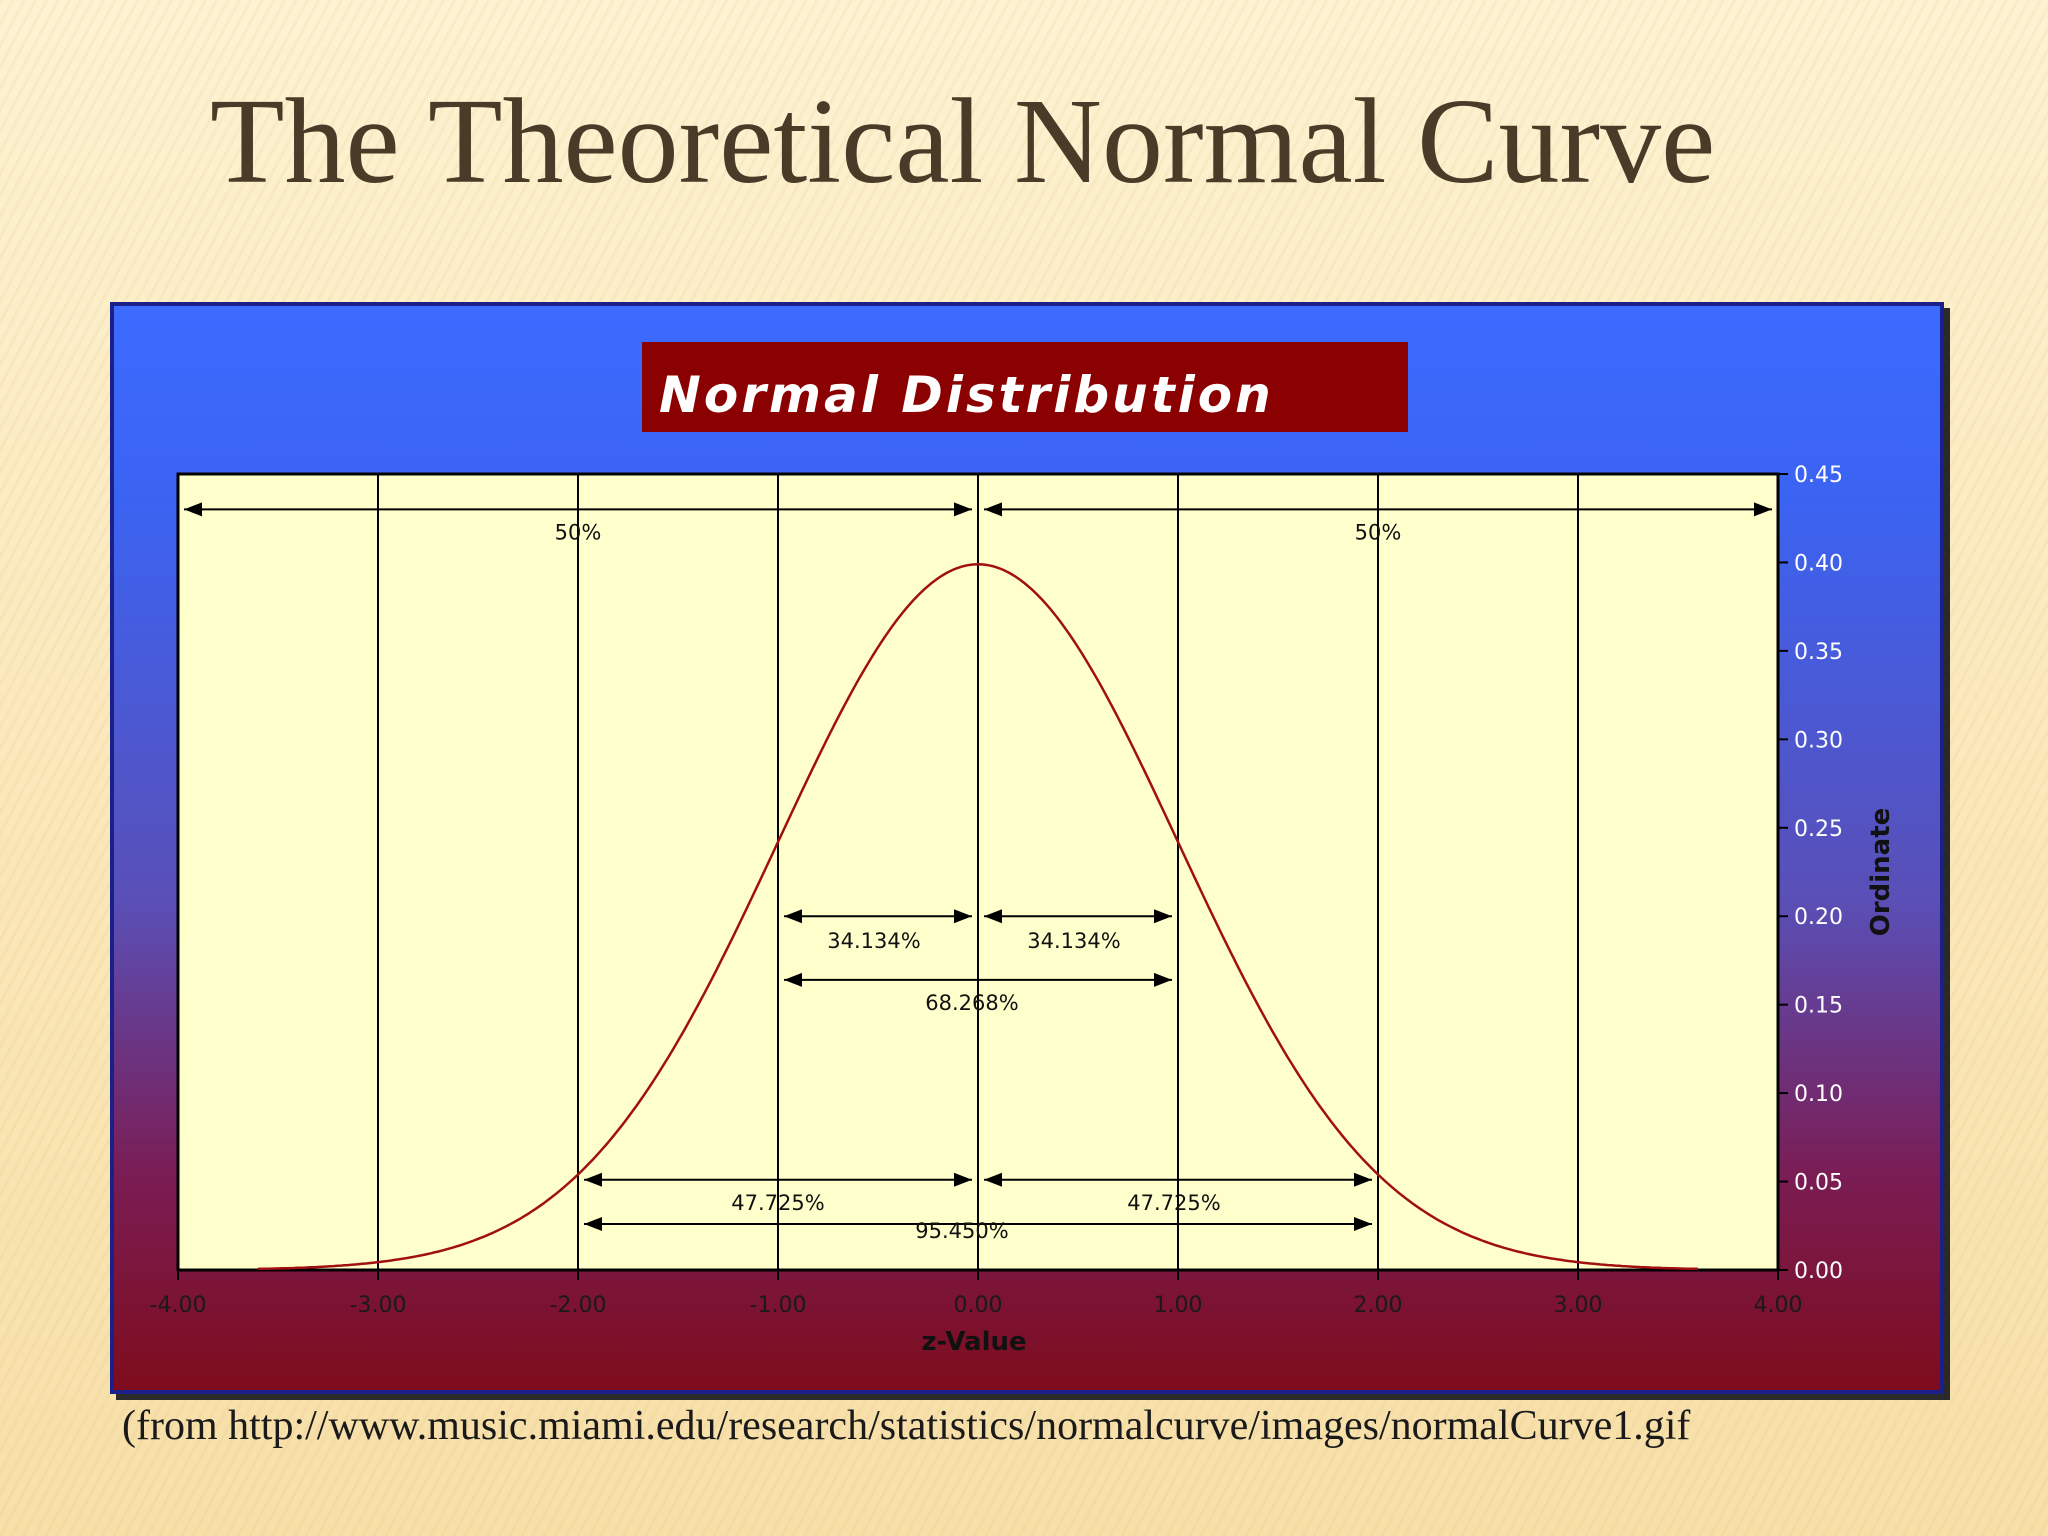 This screenshot has height=1536, width=2048. I want to click on chart-title-box, so click(1025, 387).